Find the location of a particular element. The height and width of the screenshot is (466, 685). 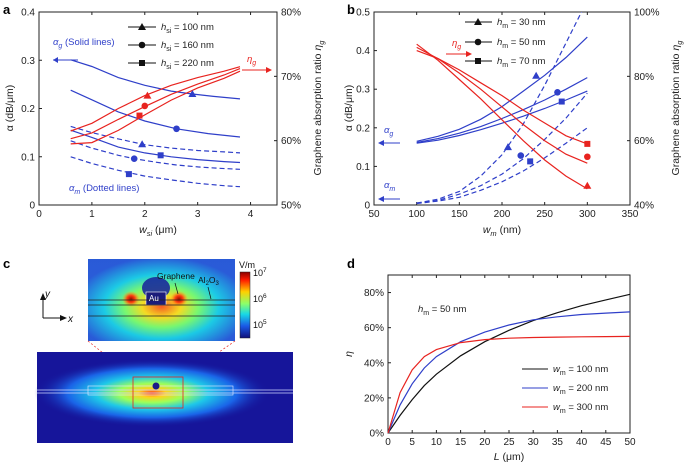

panel-b-xtick-label: 50 is located at coordinates (374, 214).